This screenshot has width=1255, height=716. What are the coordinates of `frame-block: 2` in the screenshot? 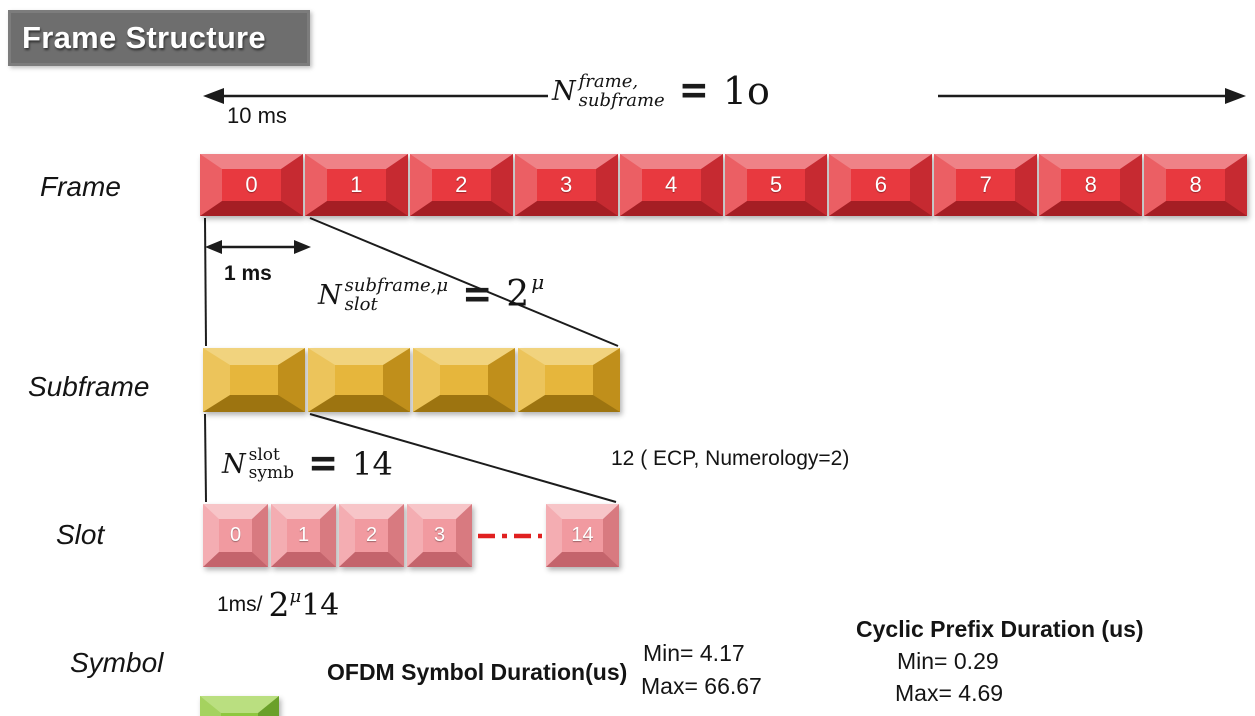 It's located at (461, 185).